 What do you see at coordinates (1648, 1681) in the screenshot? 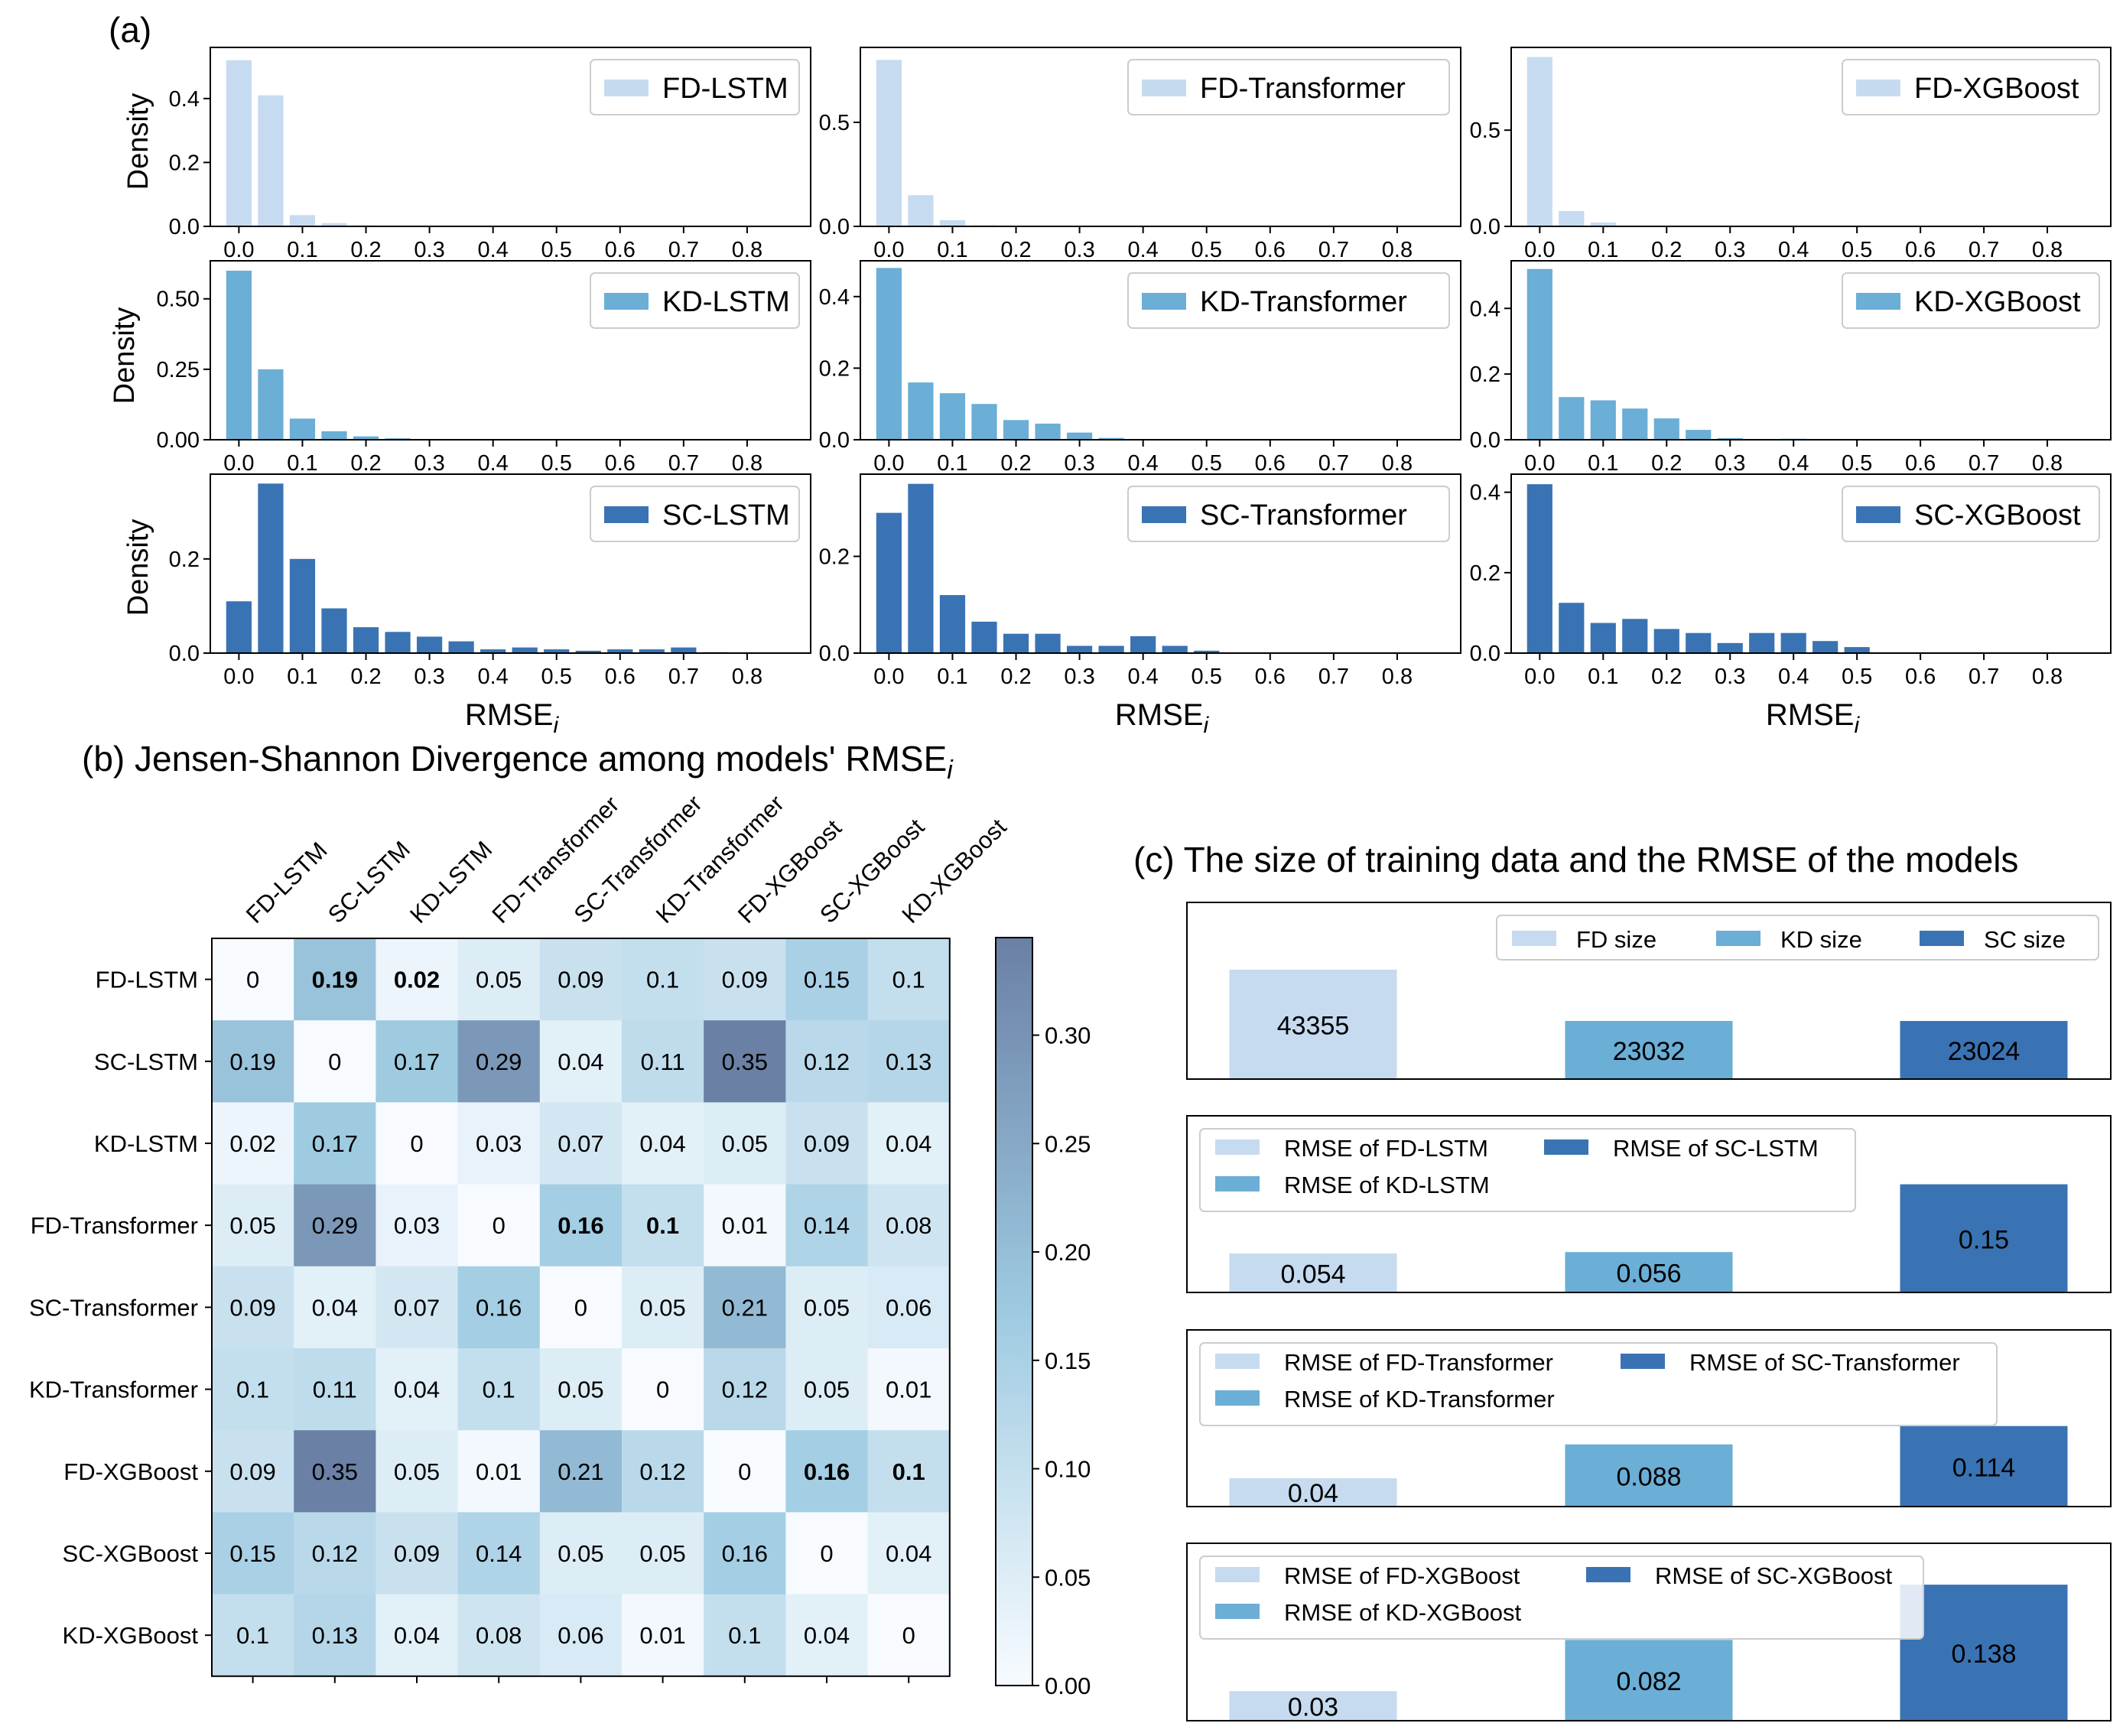
I see `bar-value-label: 0.082` at bounding box center [1648, 1681].